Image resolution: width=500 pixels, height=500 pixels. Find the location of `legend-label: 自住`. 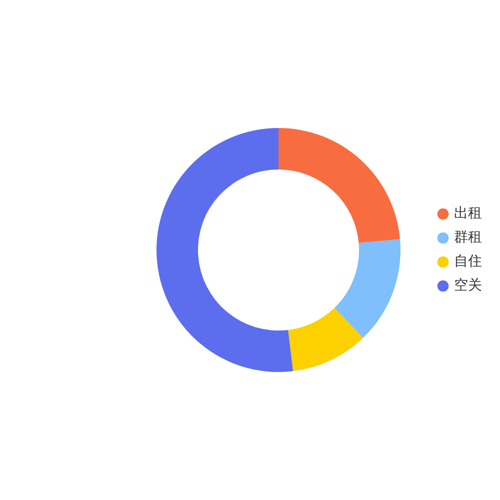

legend-label: 自住 is located at coordinates (468, 262).